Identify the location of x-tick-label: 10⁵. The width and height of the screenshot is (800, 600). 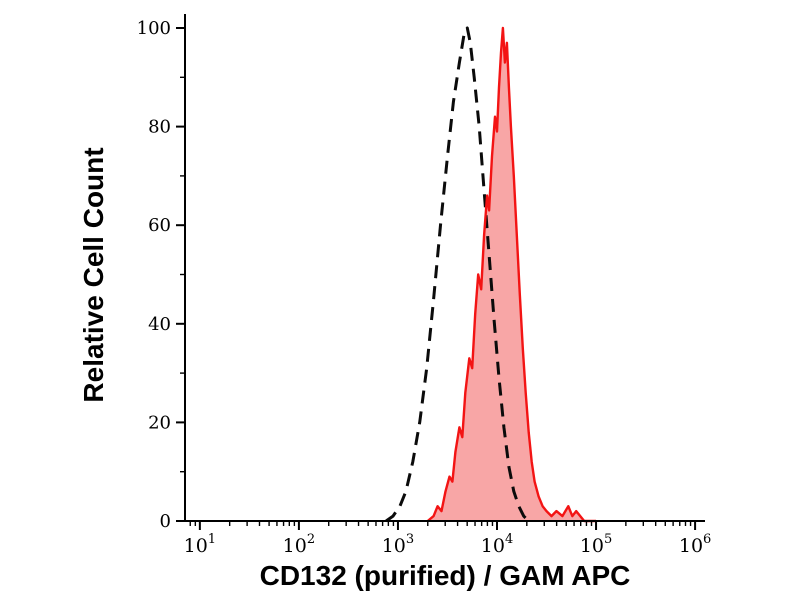
(596, 544).